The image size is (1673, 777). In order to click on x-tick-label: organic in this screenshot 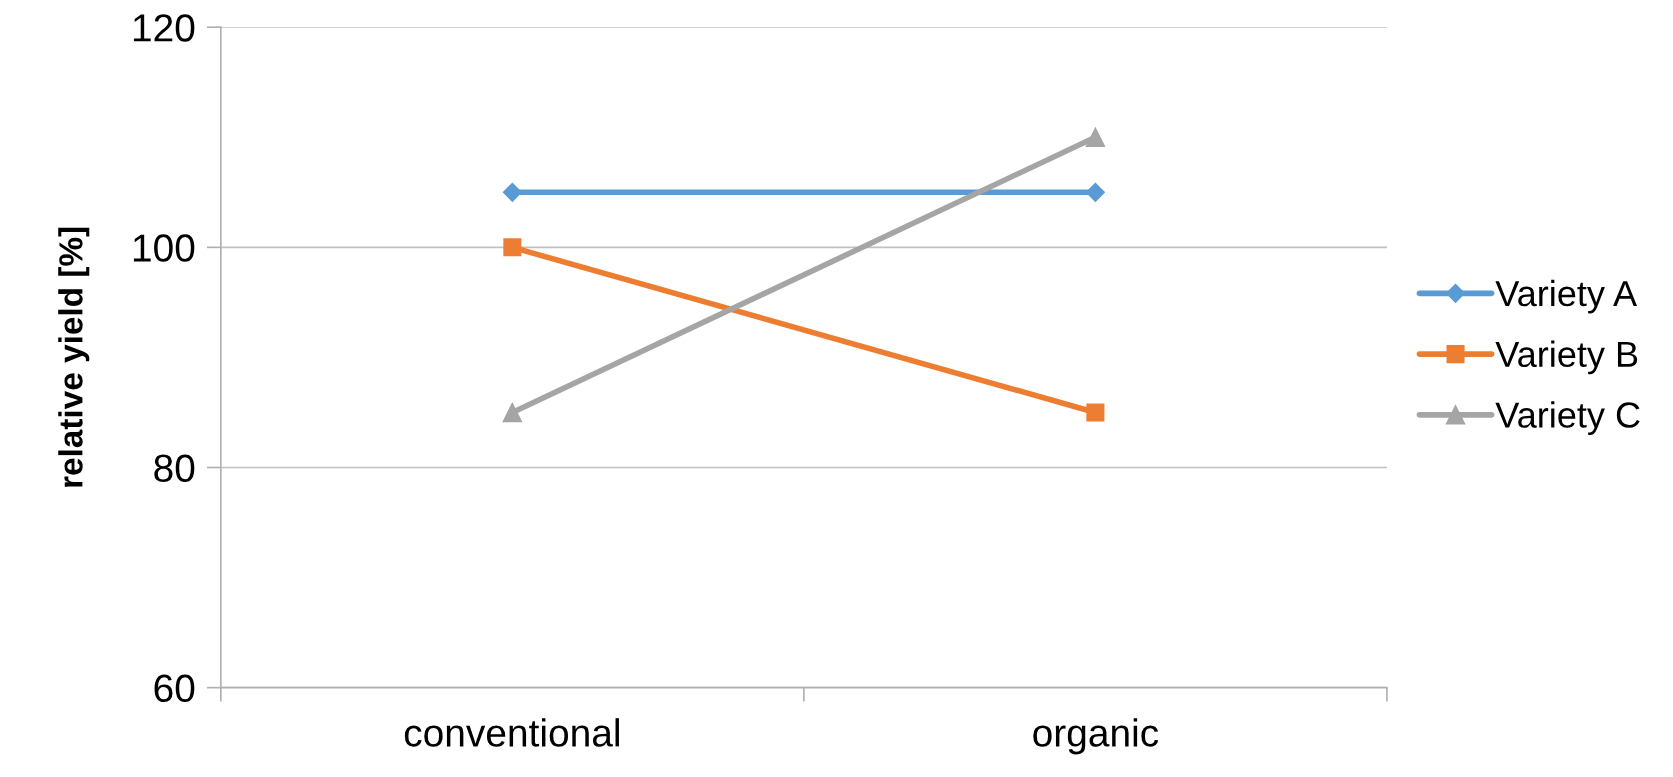, I will do `click(1096, 736)`.